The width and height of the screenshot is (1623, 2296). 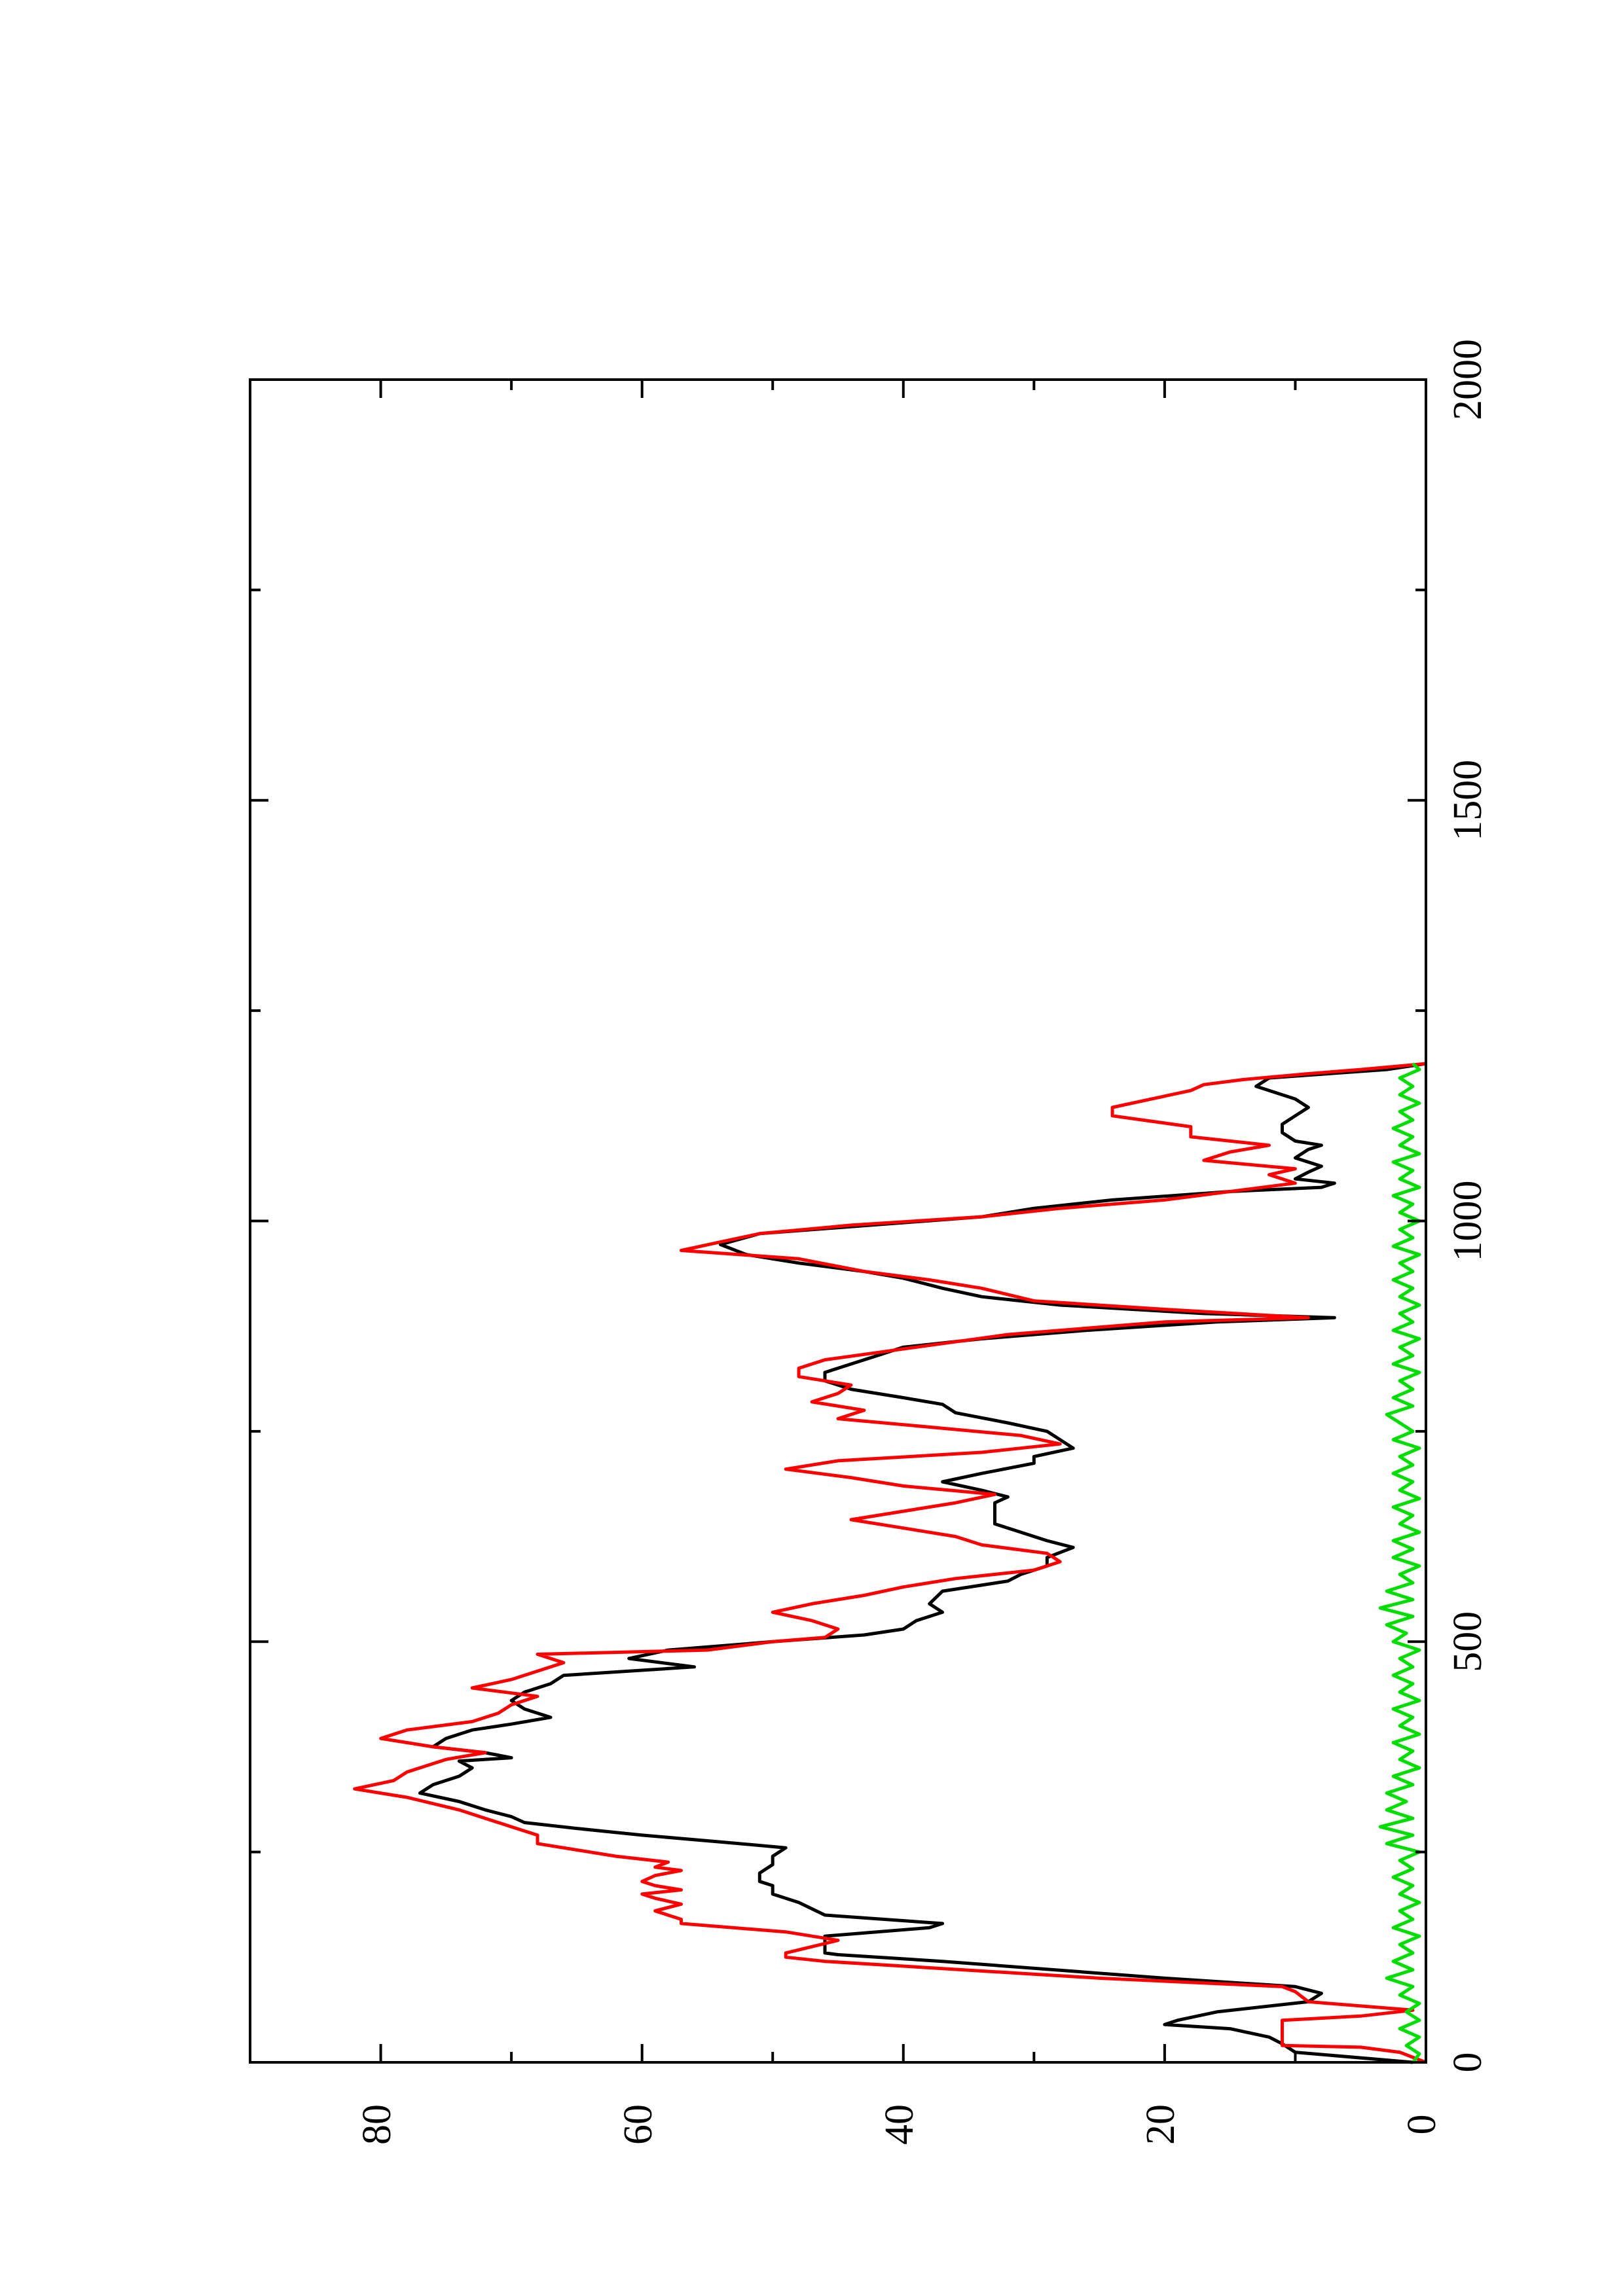 What do you see at coordinates (1468, 800) in the screenshot?
I see `x-axis-tick-label: 1500` at bounding box center [1468, 800].